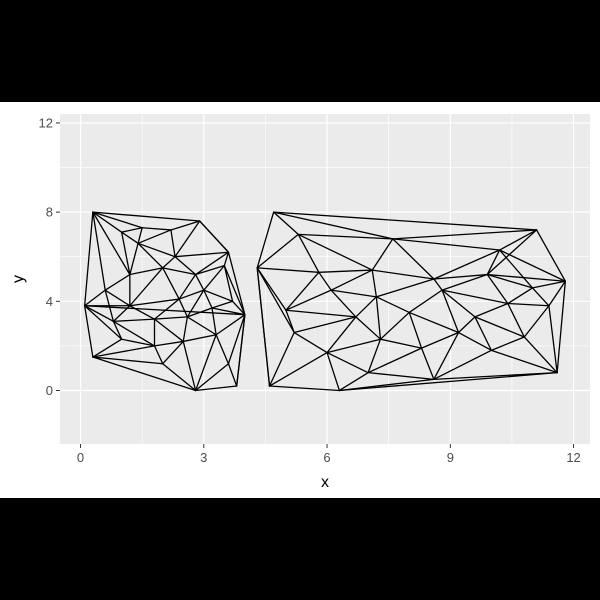 Image resolution: width=600 pixels, height=600 pixels. I want to click on x-tick-label: 0, so click(80, 457).